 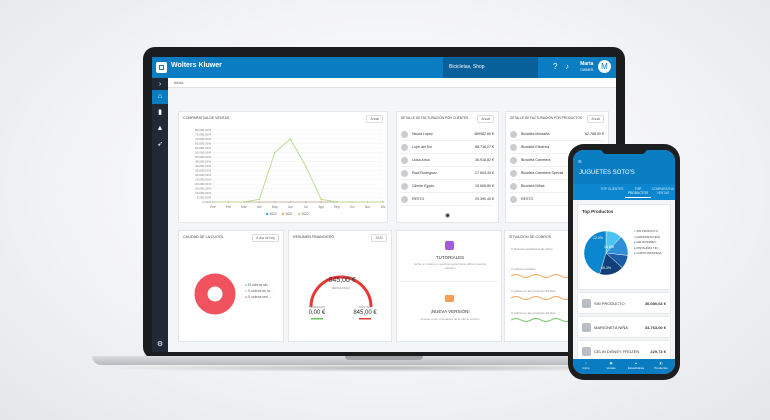 I want to click on nav-stats: ▲ Estadísticas, so click(x=636, y=365).